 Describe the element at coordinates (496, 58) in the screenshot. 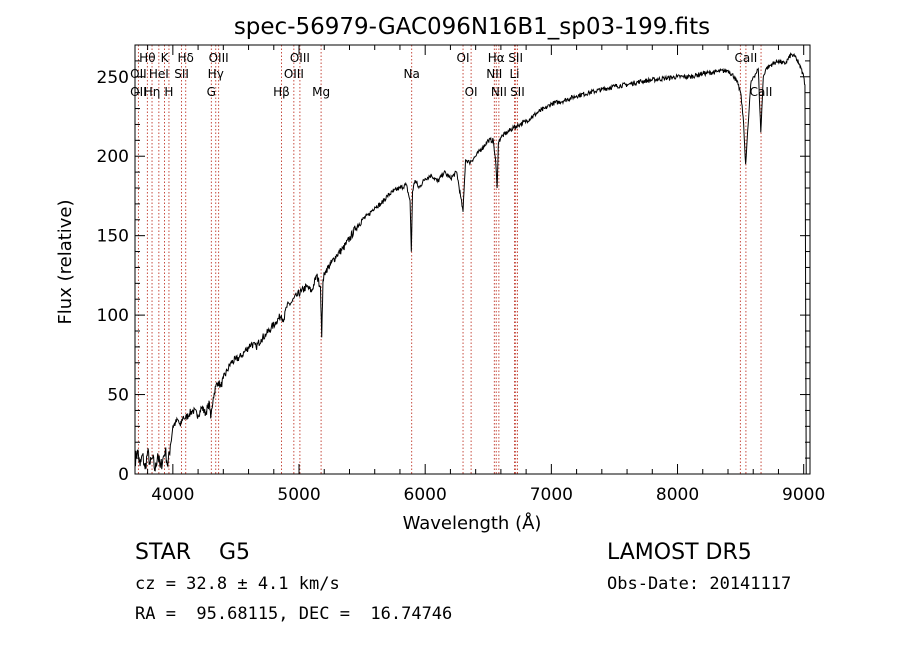

I see `line-label: Hα` at that location.